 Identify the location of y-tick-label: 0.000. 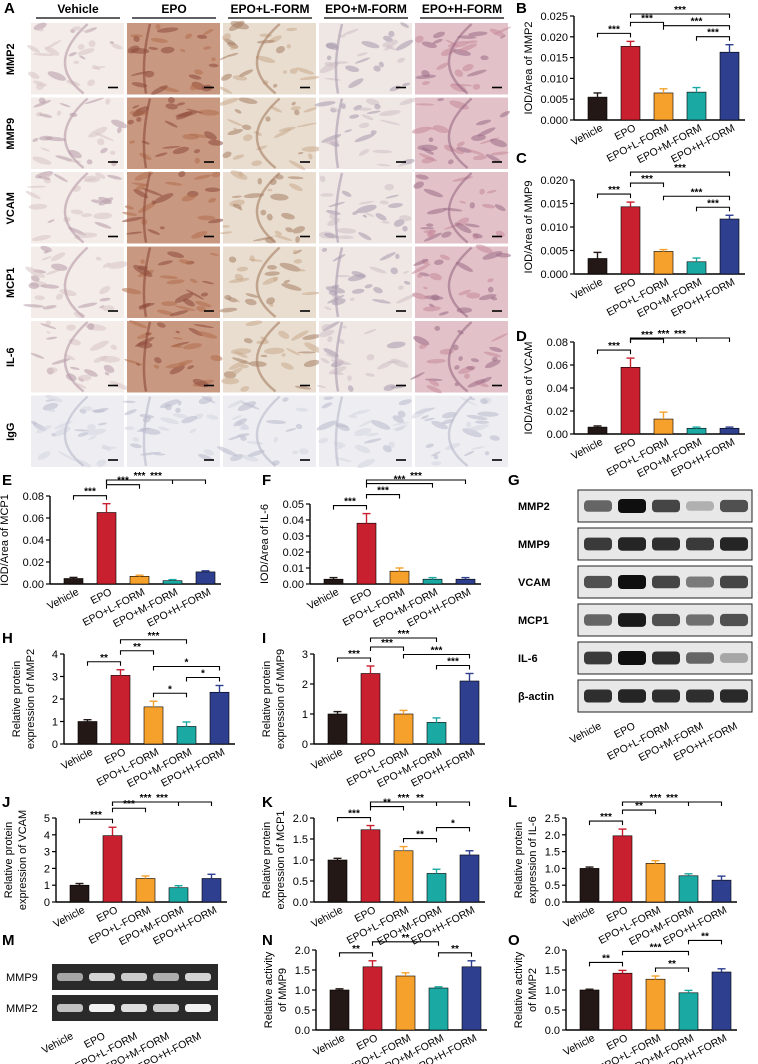
(554, 121).